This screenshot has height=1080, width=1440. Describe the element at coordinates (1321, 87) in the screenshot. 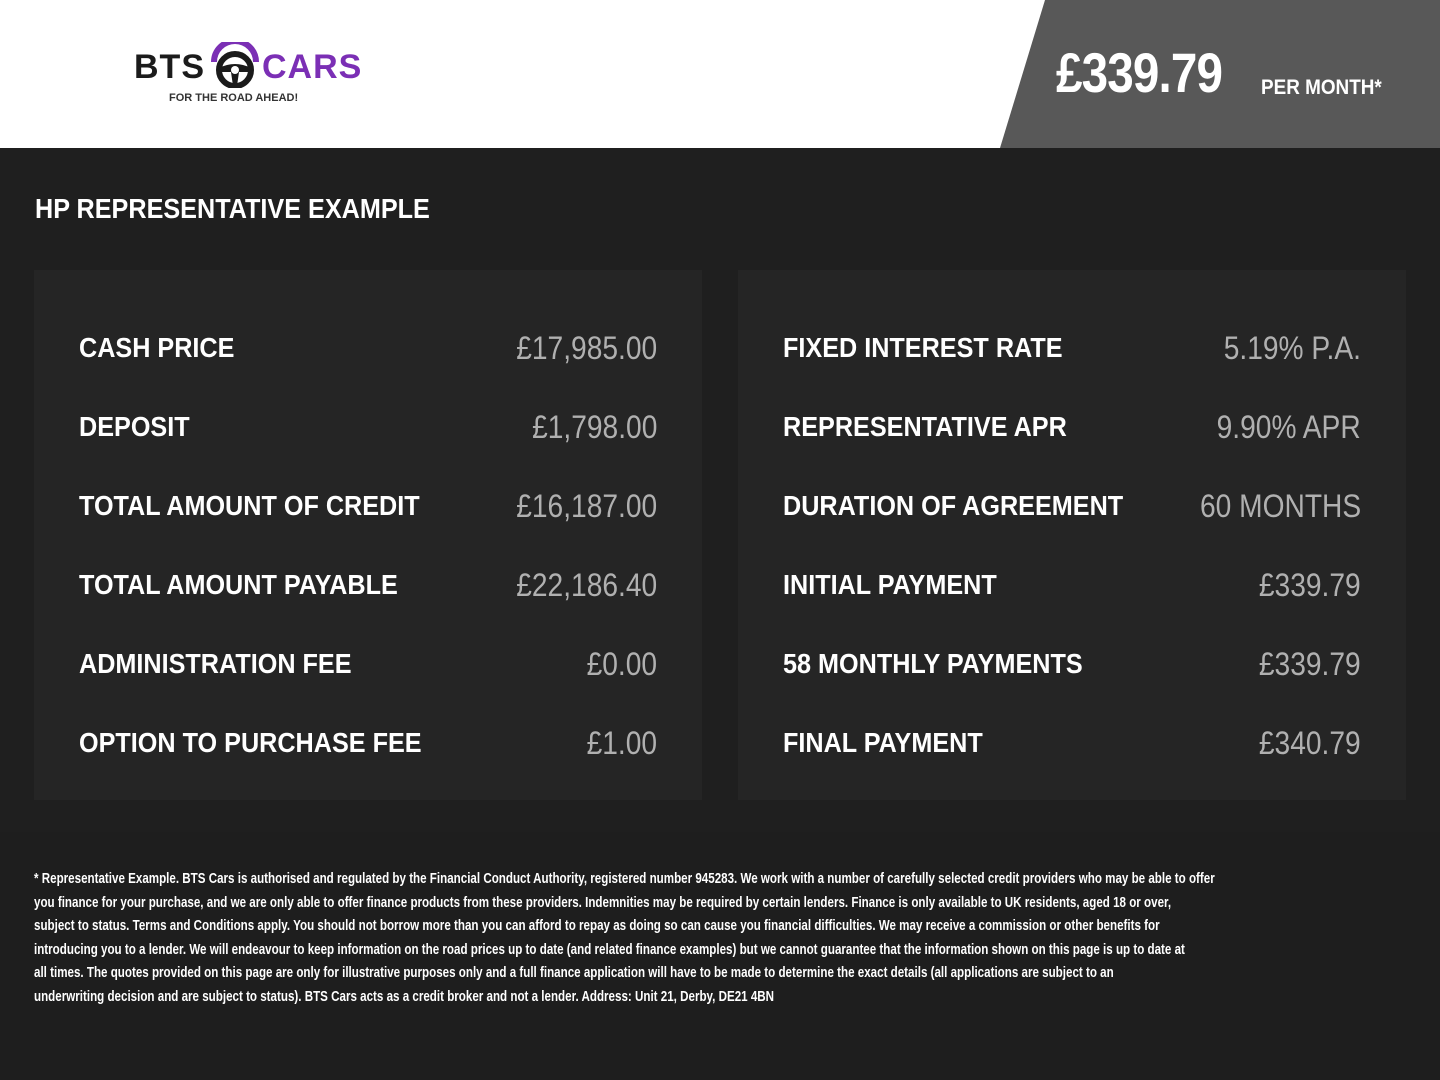

I see `per-month-label: PER MONTH*` at that location.